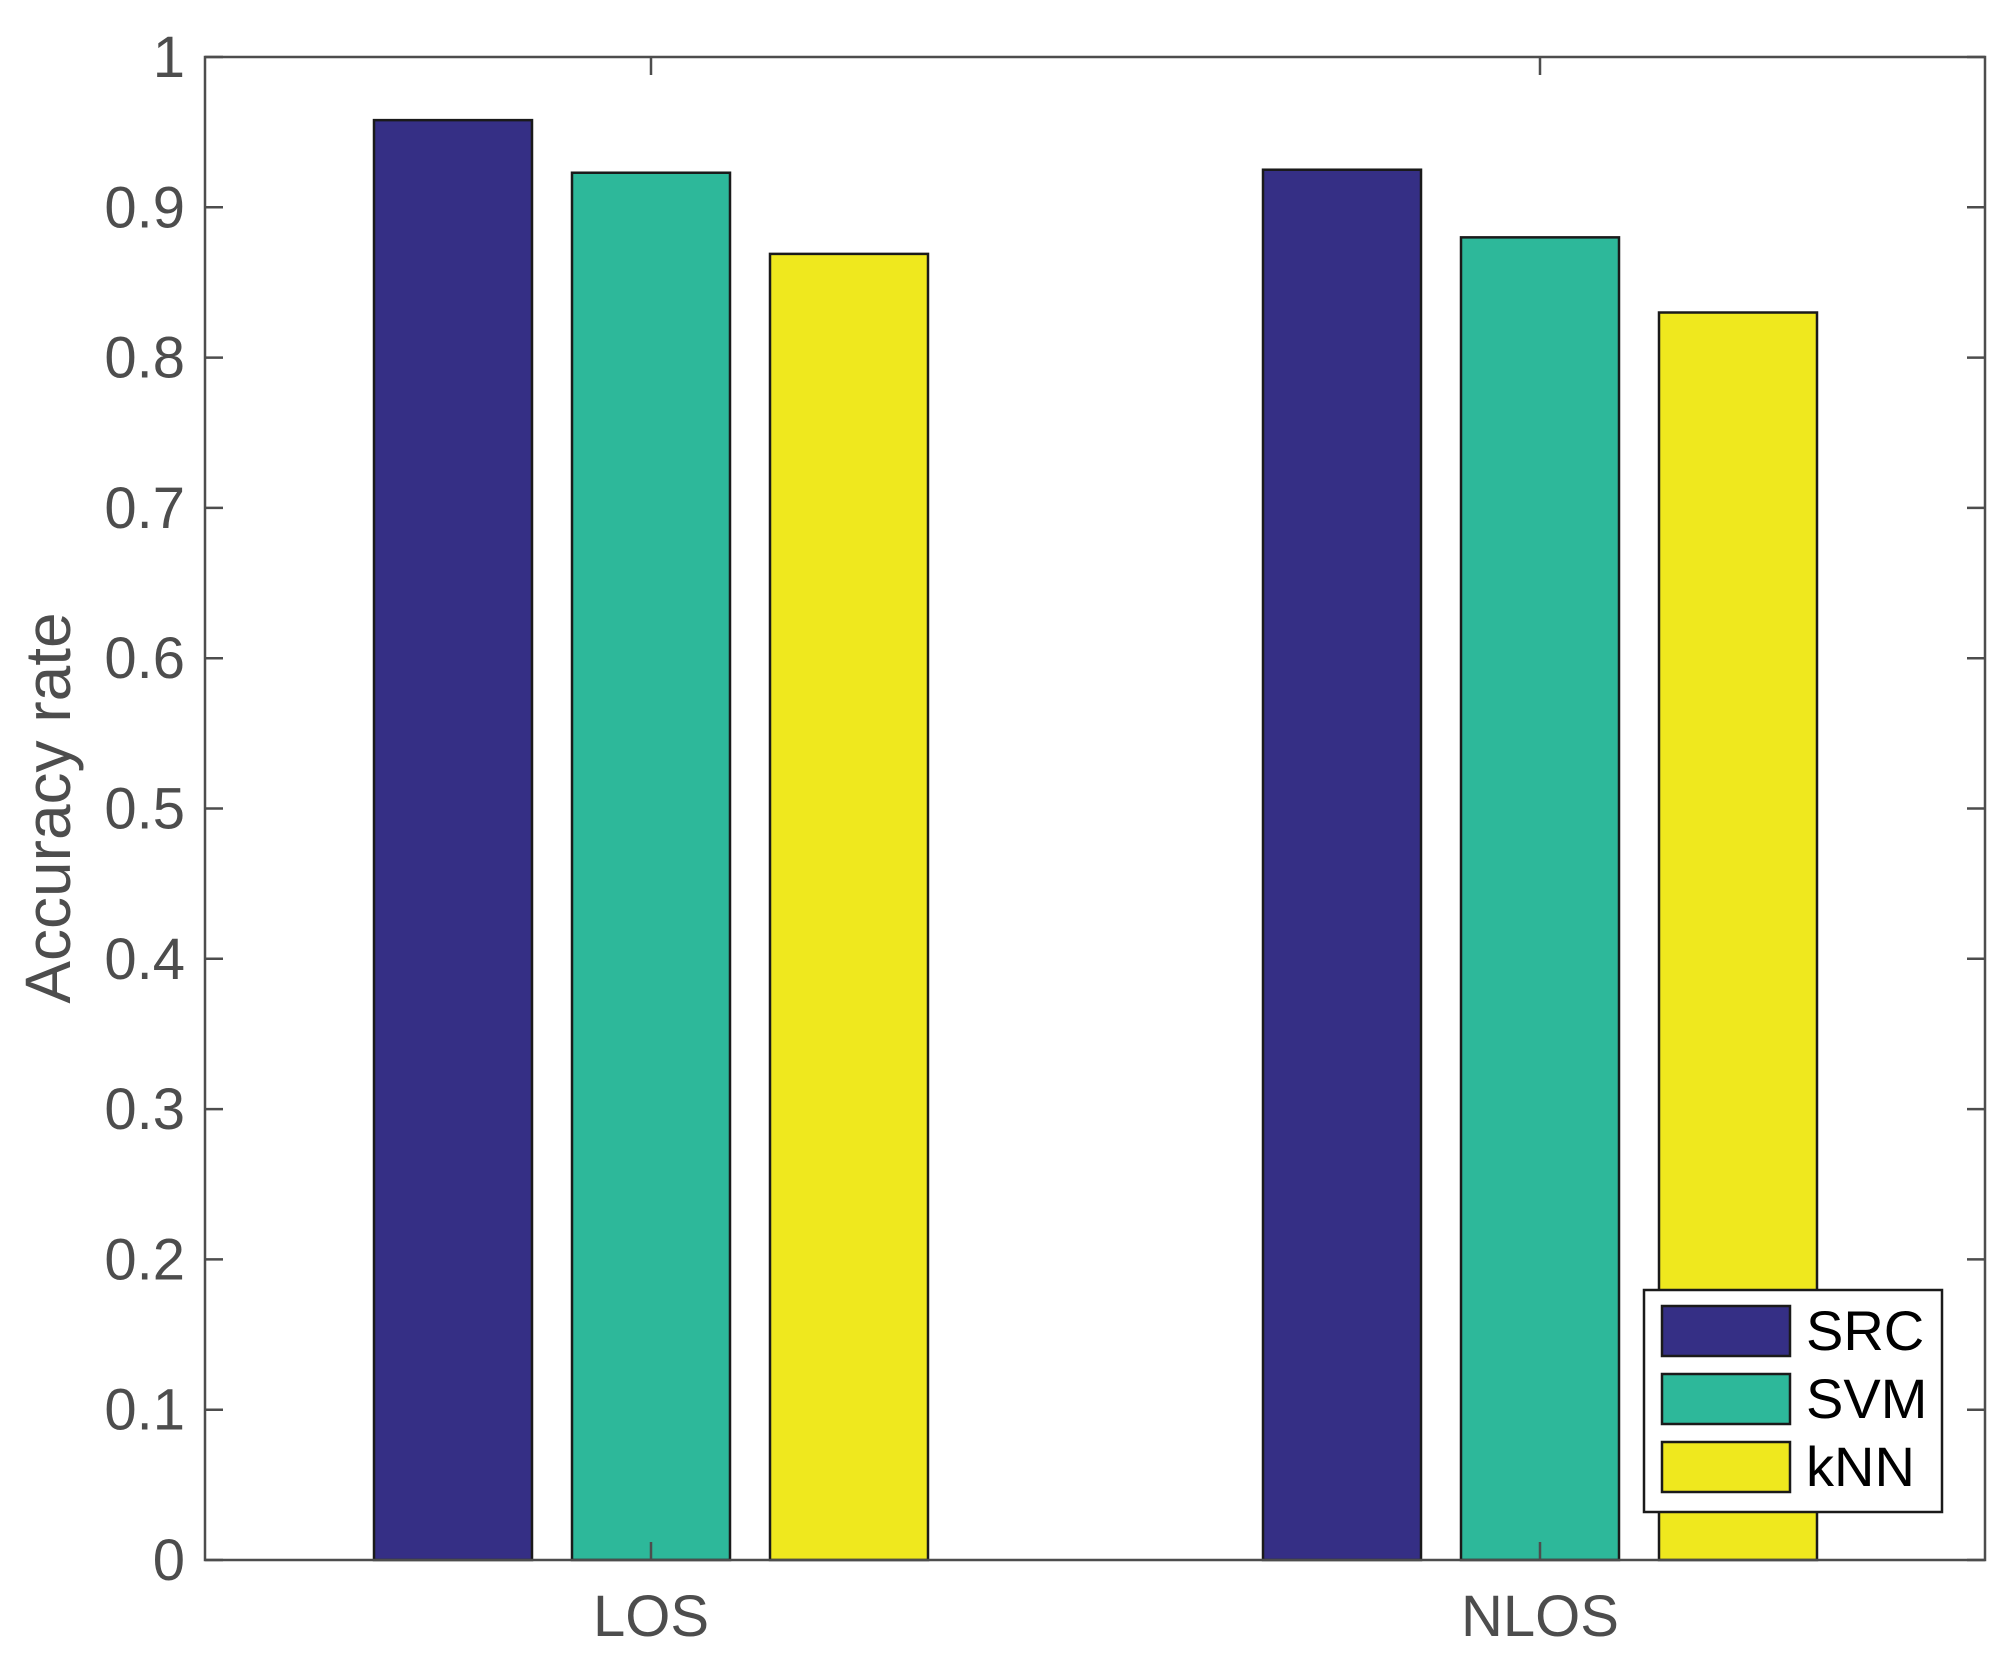 The image size is (2002, 1659). What do you see at coordinates (144, 1410) in the screenshot?
I see `y-tick-label: 0.1` at bounding box center [144, 1410].